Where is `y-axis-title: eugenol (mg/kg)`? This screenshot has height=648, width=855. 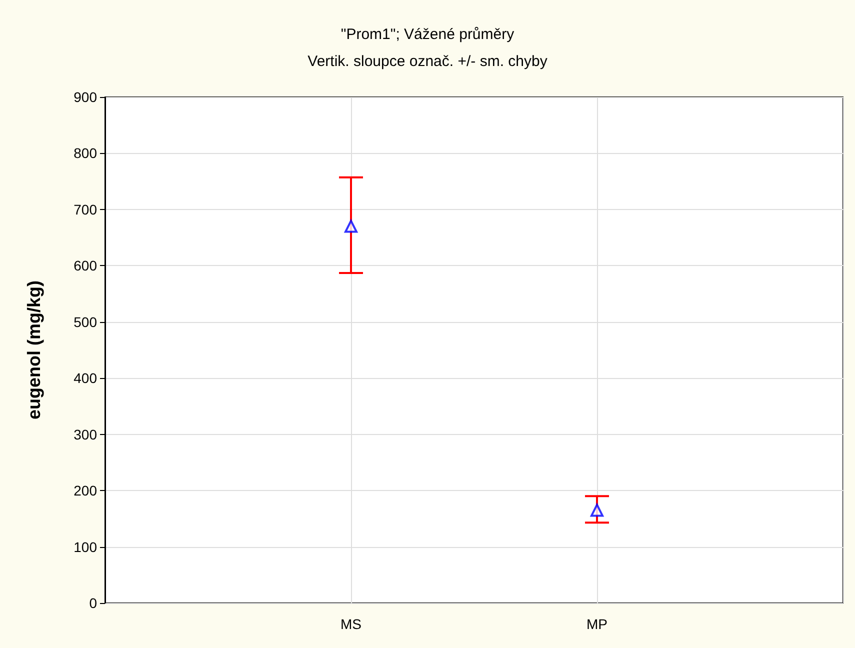
y-axis-title: eugenol (mg/kg) is located at coordinates (34, 350).